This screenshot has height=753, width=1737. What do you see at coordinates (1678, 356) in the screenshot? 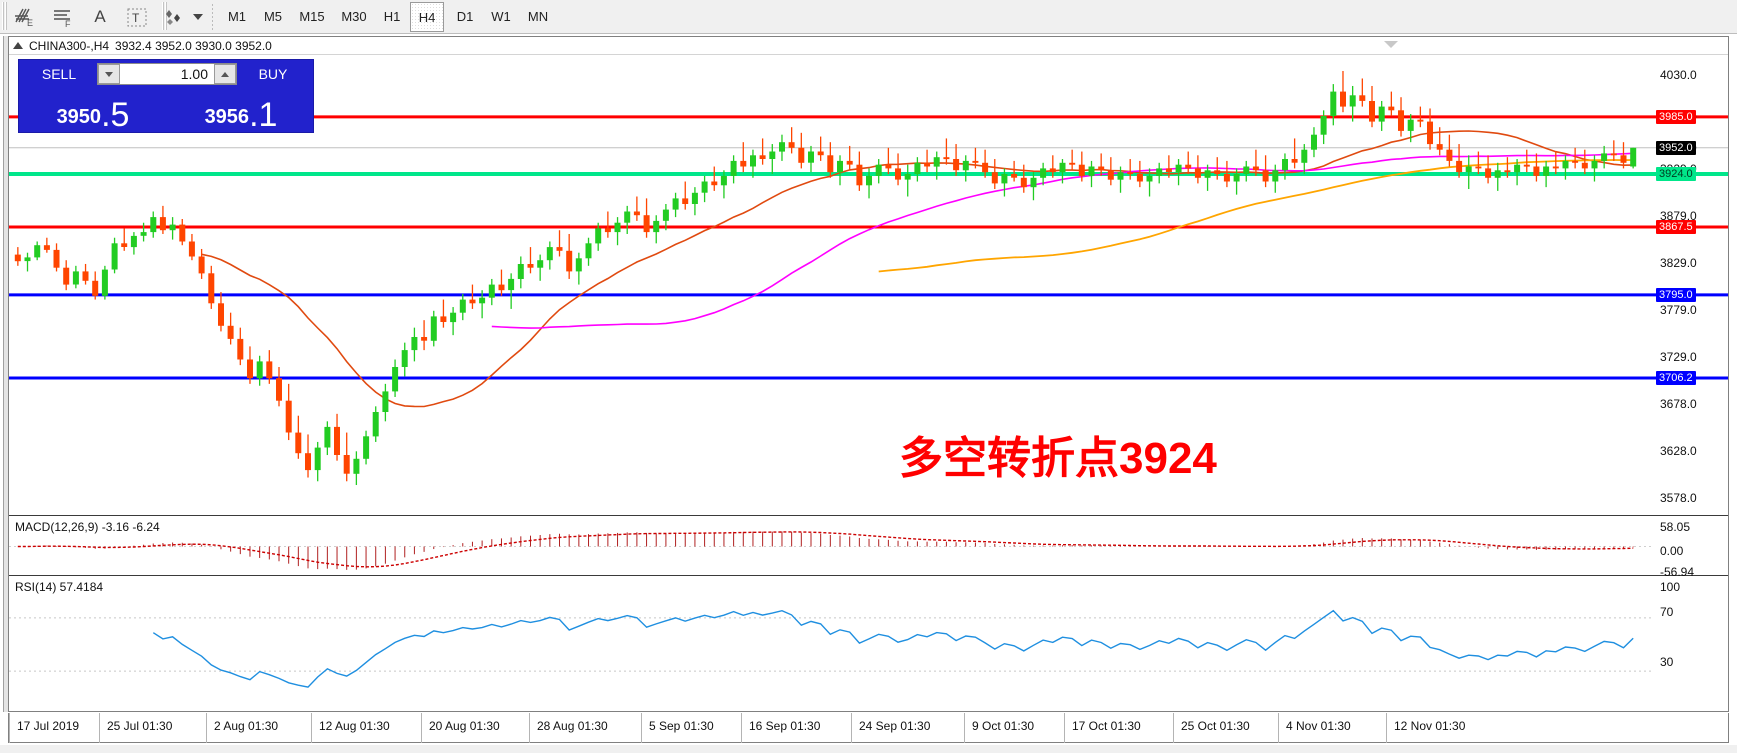
I see `price-tick-3729.0: 3729.0` at bounding box center [1678, 356].